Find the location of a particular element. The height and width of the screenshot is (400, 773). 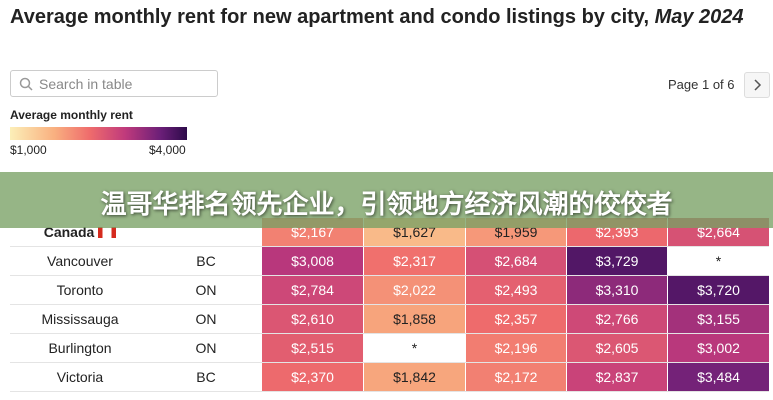

city: Vancouver is located at coordinates (80, 261).